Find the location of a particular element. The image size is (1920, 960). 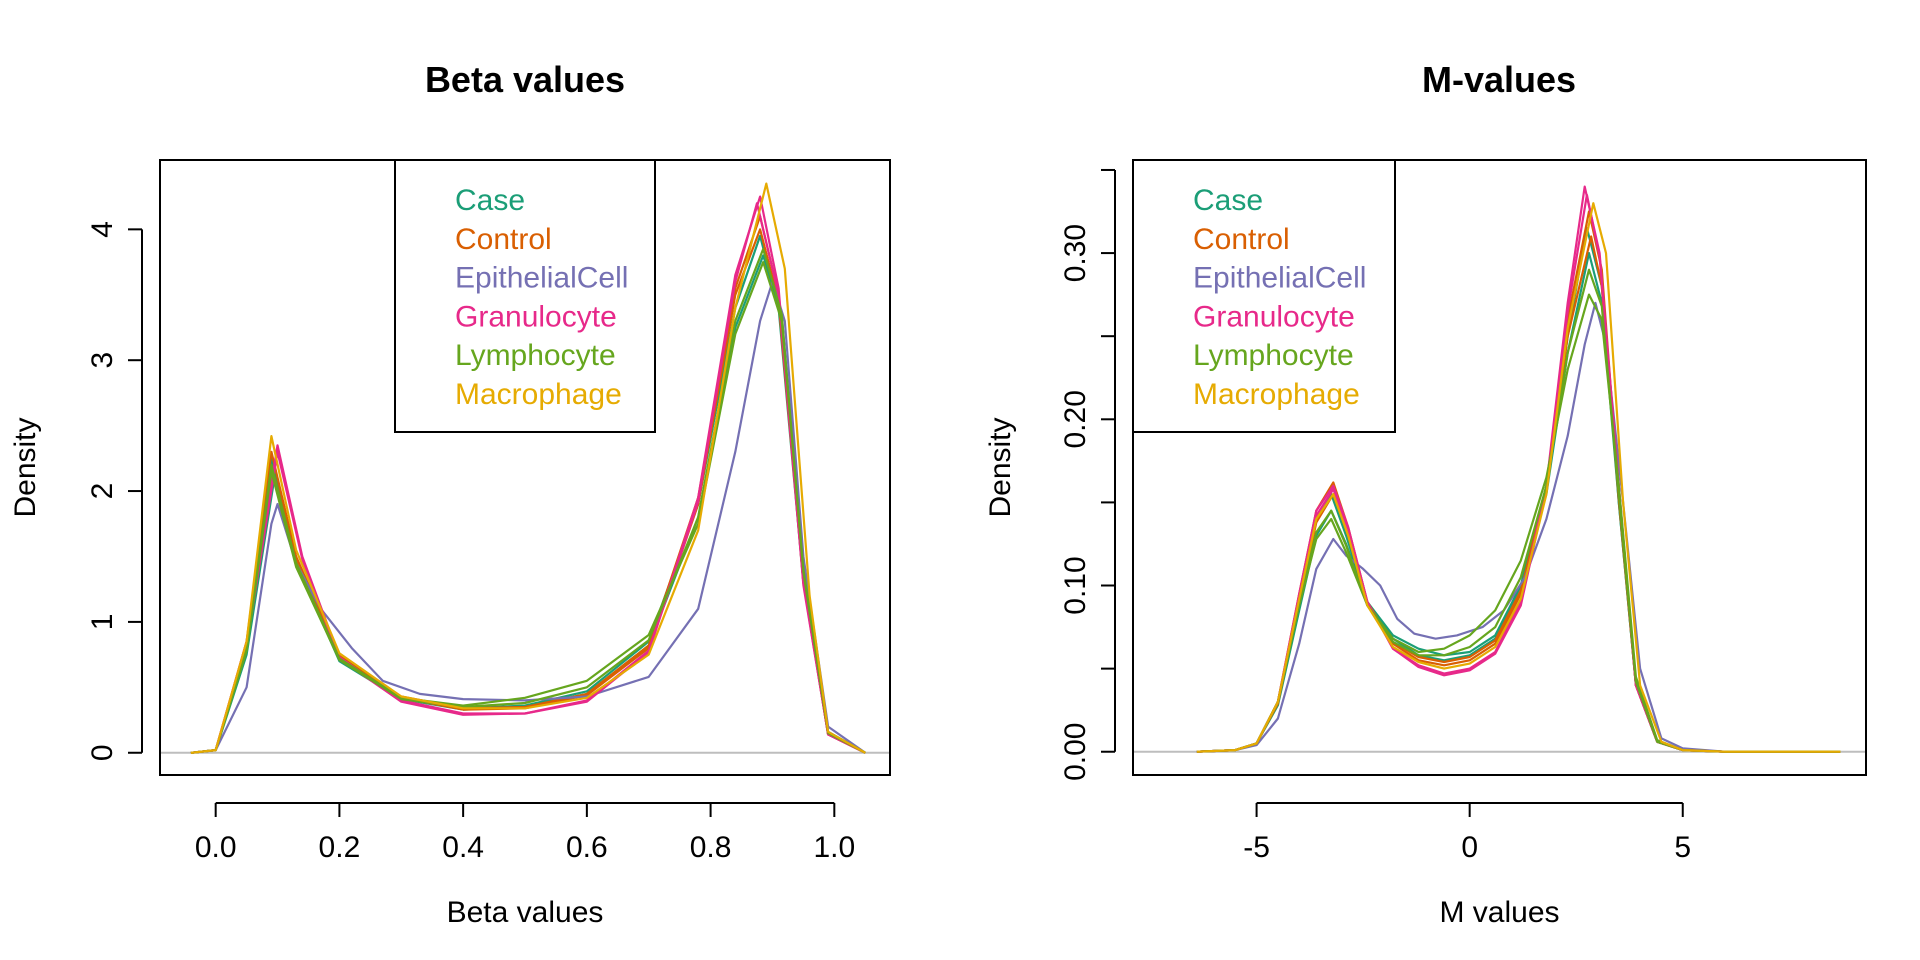

x-axis-label: M values is located at coordinates (1499, 912).